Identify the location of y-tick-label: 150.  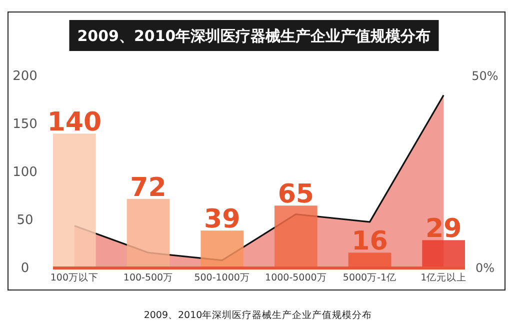
(25, 124).